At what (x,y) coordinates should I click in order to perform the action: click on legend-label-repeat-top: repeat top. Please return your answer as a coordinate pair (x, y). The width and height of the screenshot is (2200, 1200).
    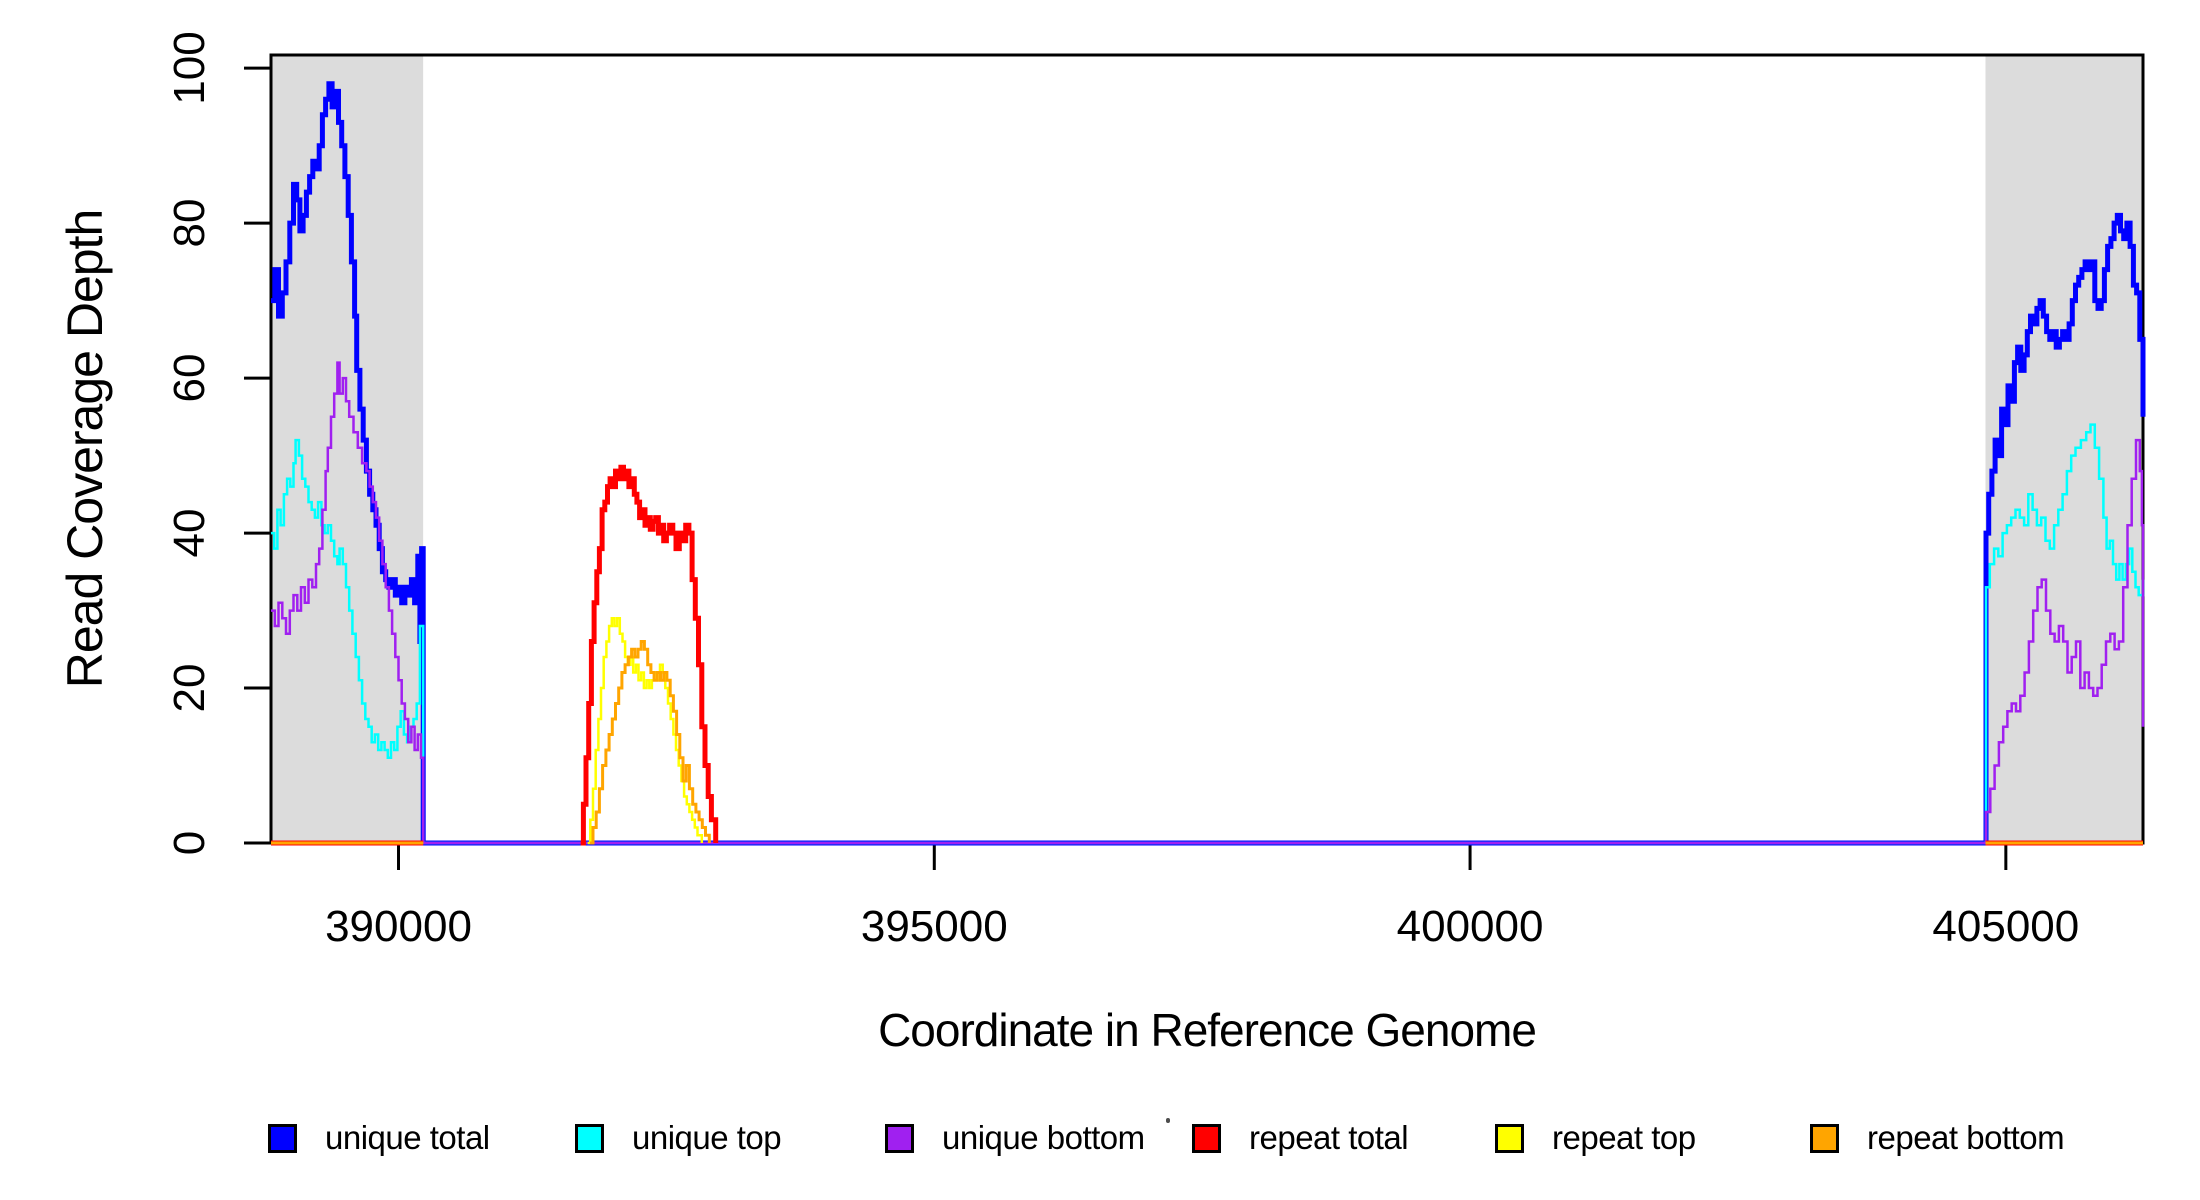
    Looking at the image, I should click on (1624, 1137).